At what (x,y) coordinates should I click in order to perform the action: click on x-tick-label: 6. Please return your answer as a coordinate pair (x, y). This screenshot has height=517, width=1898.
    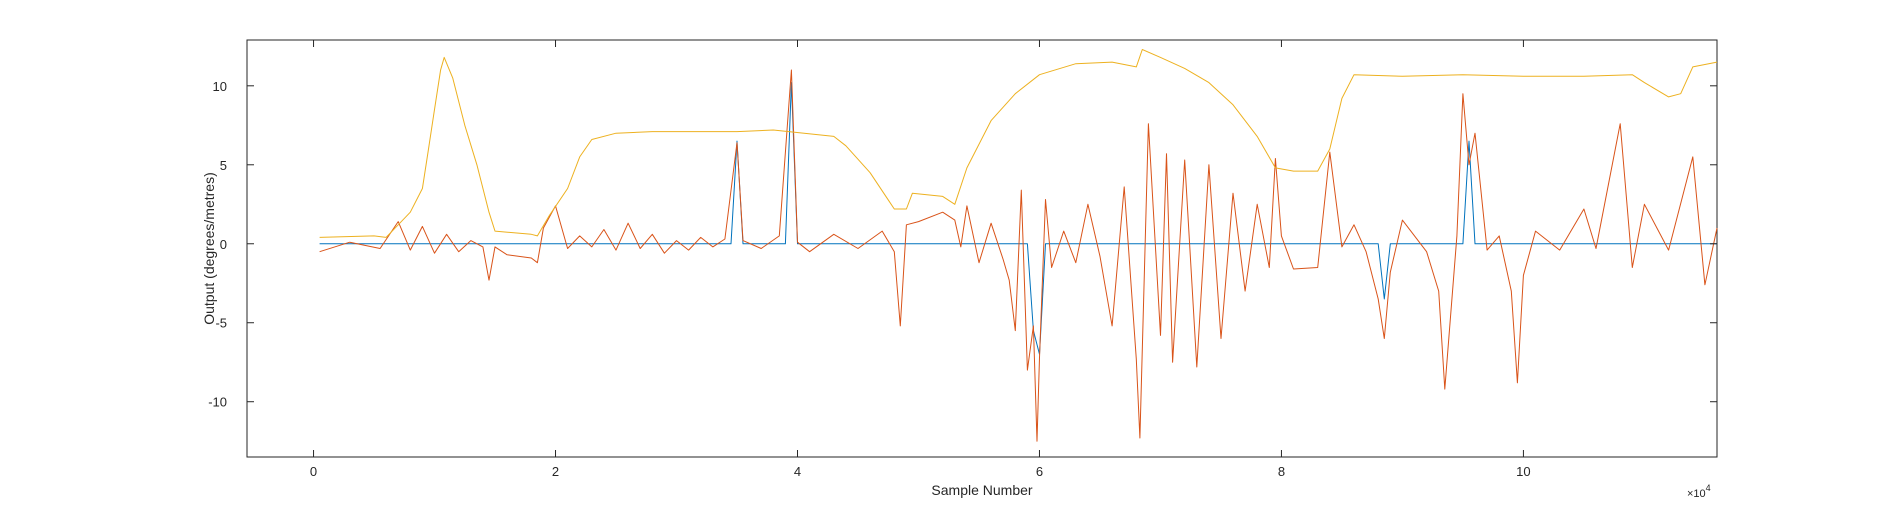
    Looking at the image, I should click on (1039, 471).